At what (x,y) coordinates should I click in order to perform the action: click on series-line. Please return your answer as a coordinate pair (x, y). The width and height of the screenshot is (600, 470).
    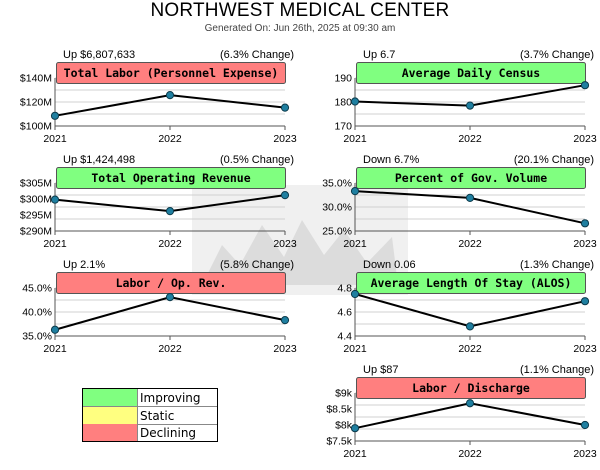
    Looking at the image, I should click on (170, 313).